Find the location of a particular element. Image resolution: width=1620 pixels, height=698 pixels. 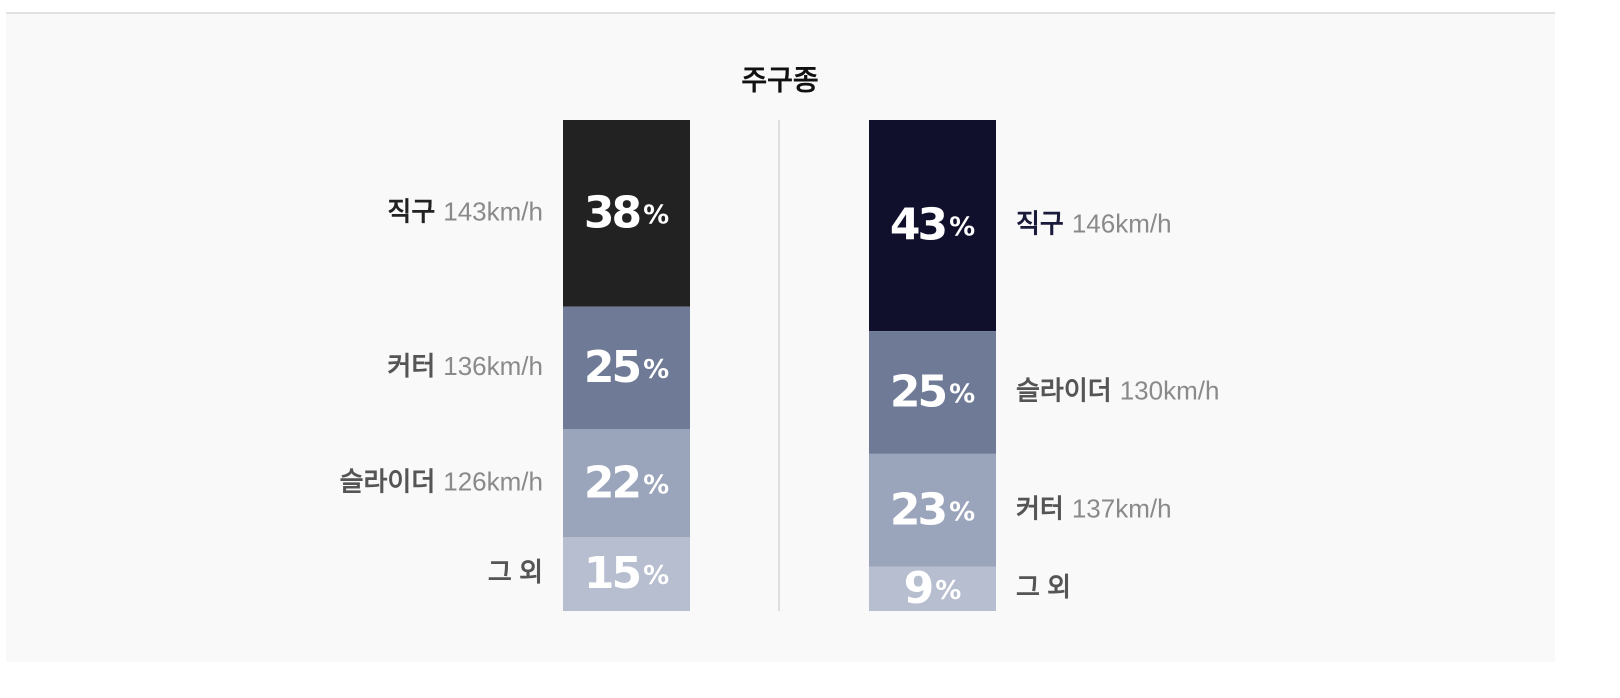

pitch-speed: 126km/h is located at coordinates (493, 481).